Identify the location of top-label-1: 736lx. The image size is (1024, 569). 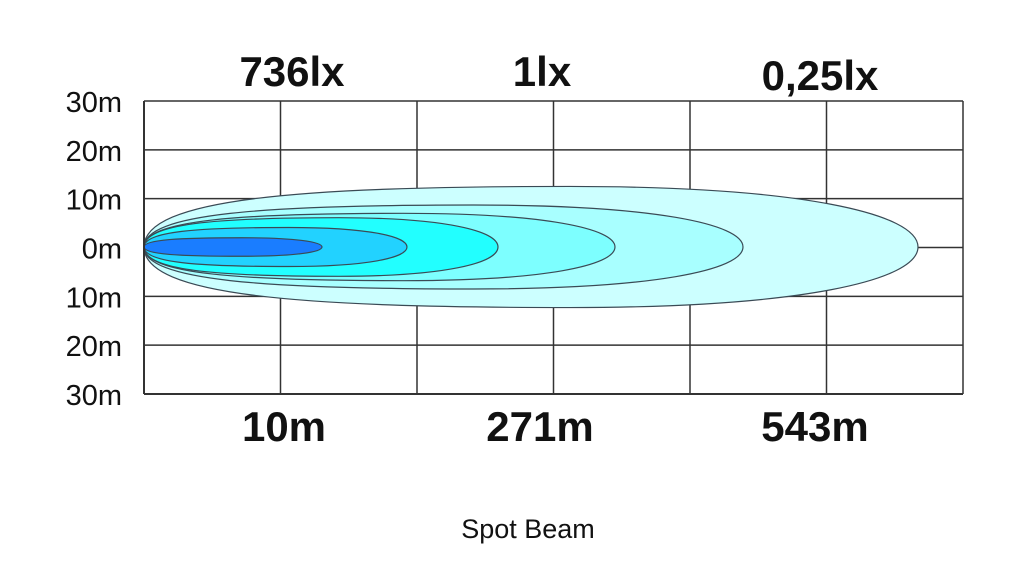
(292, 71).